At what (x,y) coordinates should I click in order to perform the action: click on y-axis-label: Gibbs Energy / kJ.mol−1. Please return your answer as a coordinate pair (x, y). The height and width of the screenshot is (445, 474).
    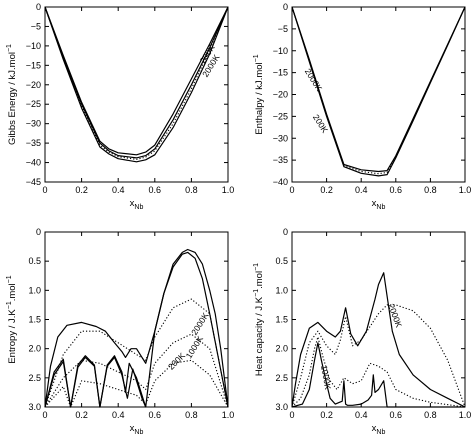
    Looking at the image, I should click on (12, 94).